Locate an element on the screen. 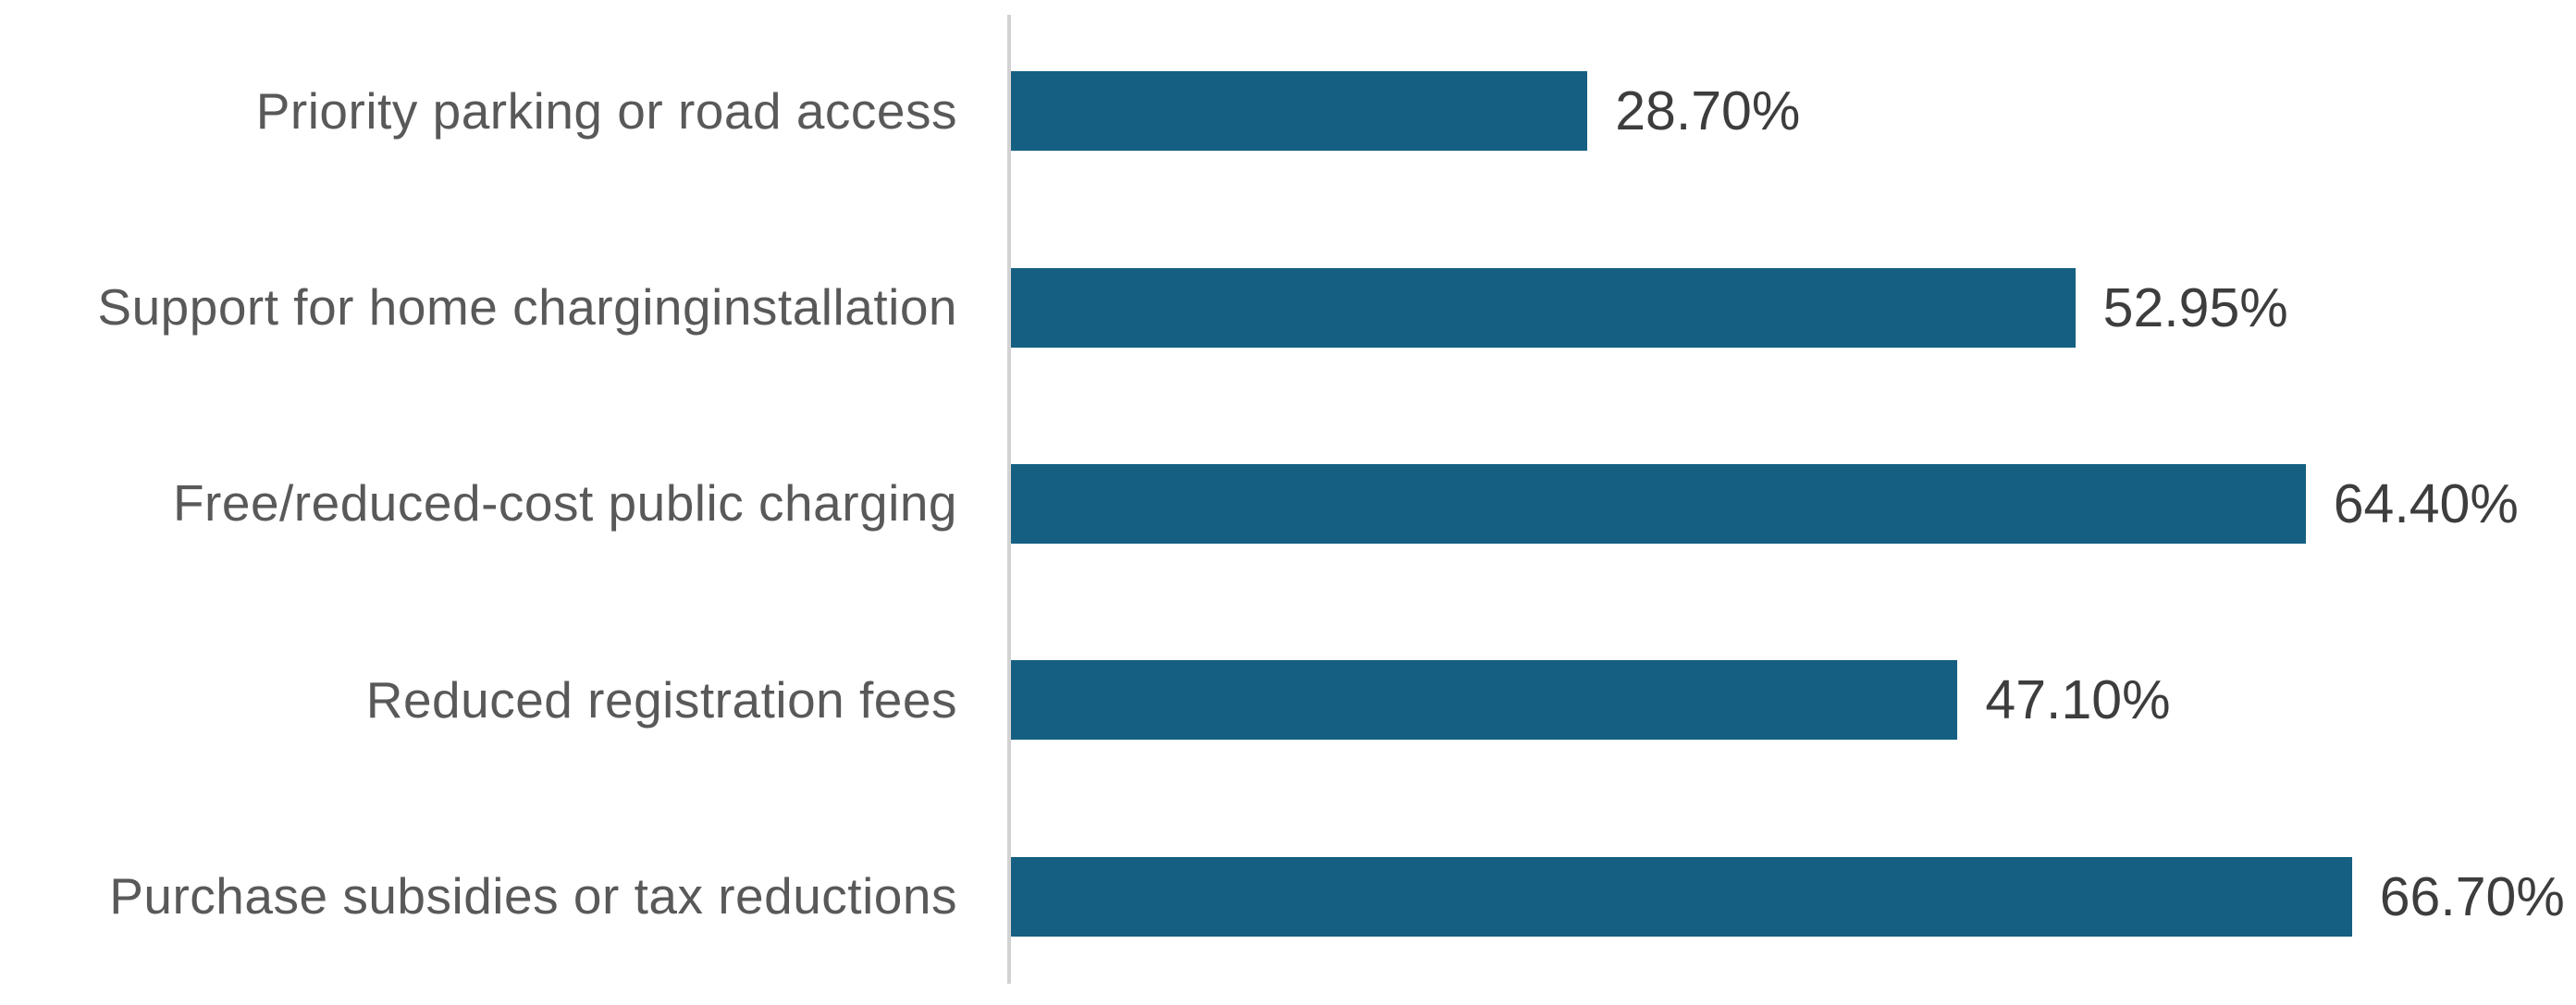 This screenshot has width=2576, height=1005. bar-area: 28.70% is located at coordinates (1793, 111).